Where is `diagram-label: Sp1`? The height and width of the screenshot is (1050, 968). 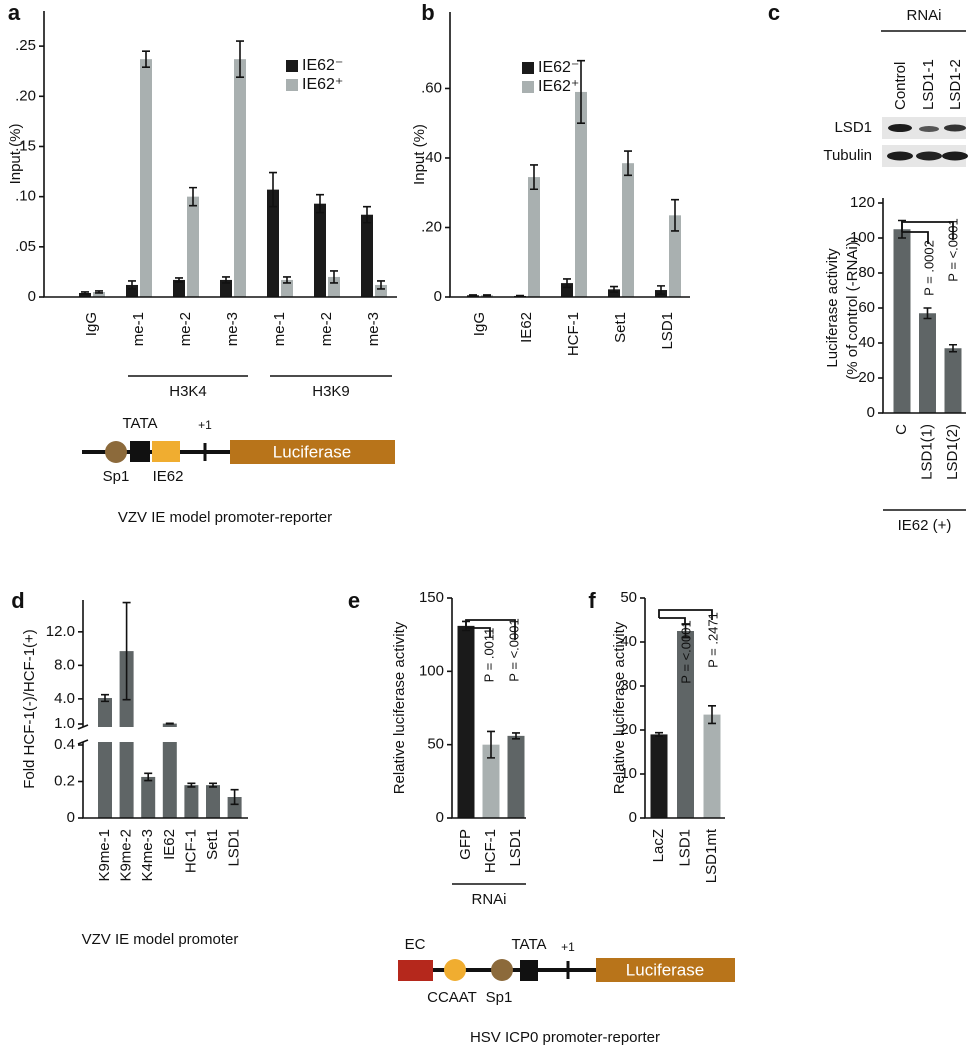
diagram-label: Sp1 is located at coordinates (116, 476).